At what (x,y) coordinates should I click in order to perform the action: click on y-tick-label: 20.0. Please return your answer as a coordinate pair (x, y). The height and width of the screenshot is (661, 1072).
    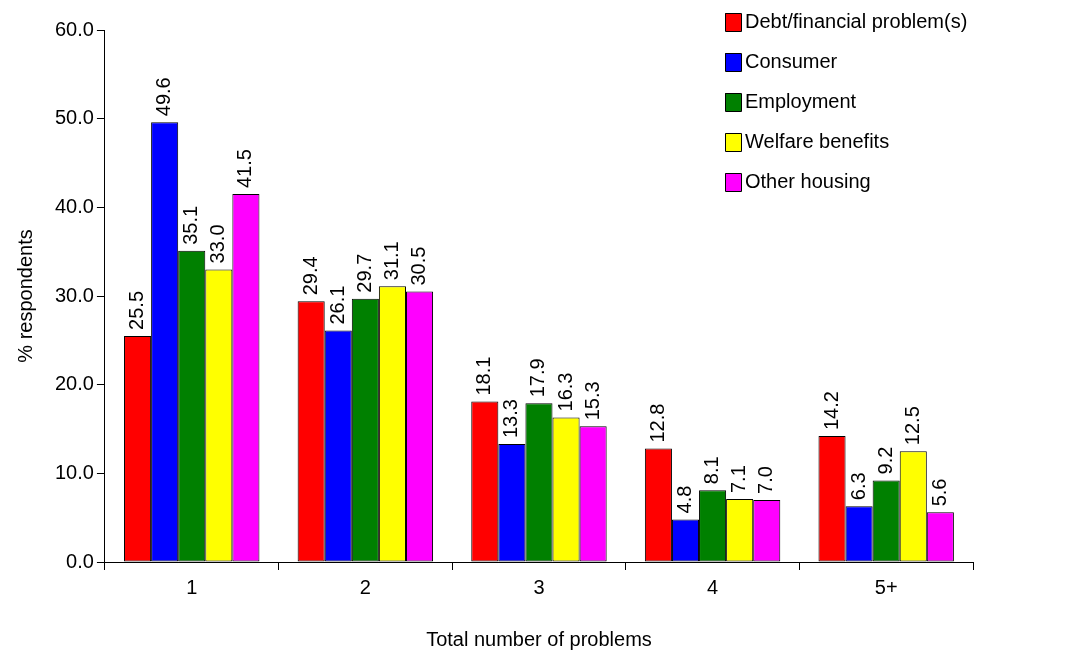
    Looking at the image, I should click on (74, 383).